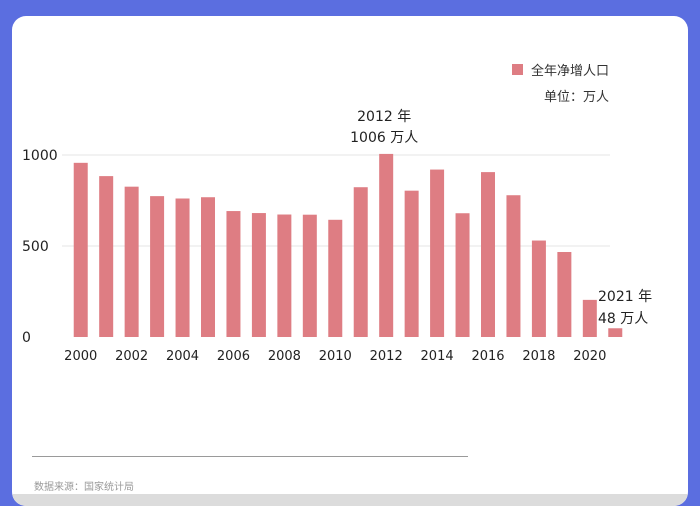  I want to click on footer-divider, so click(250, 456).